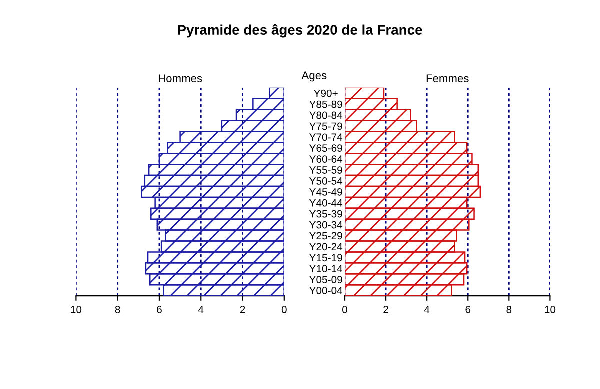 Image resolution: width=600 pixels, height=389 pixels. I want to click on y-tick-label: Y85-89, so click(326, 104).